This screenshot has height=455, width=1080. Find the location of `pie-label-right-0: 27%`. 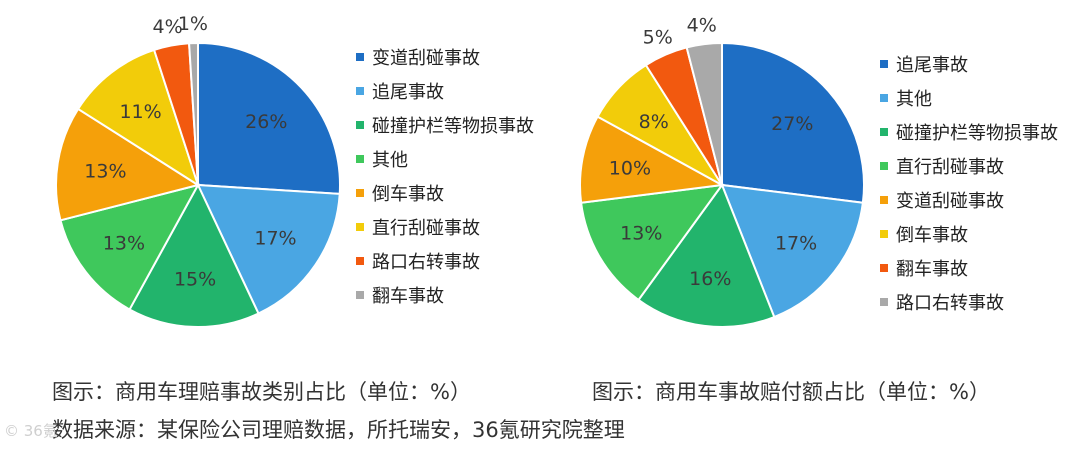

pie-label-right-0: 27% is located at coordinates (792, 124).